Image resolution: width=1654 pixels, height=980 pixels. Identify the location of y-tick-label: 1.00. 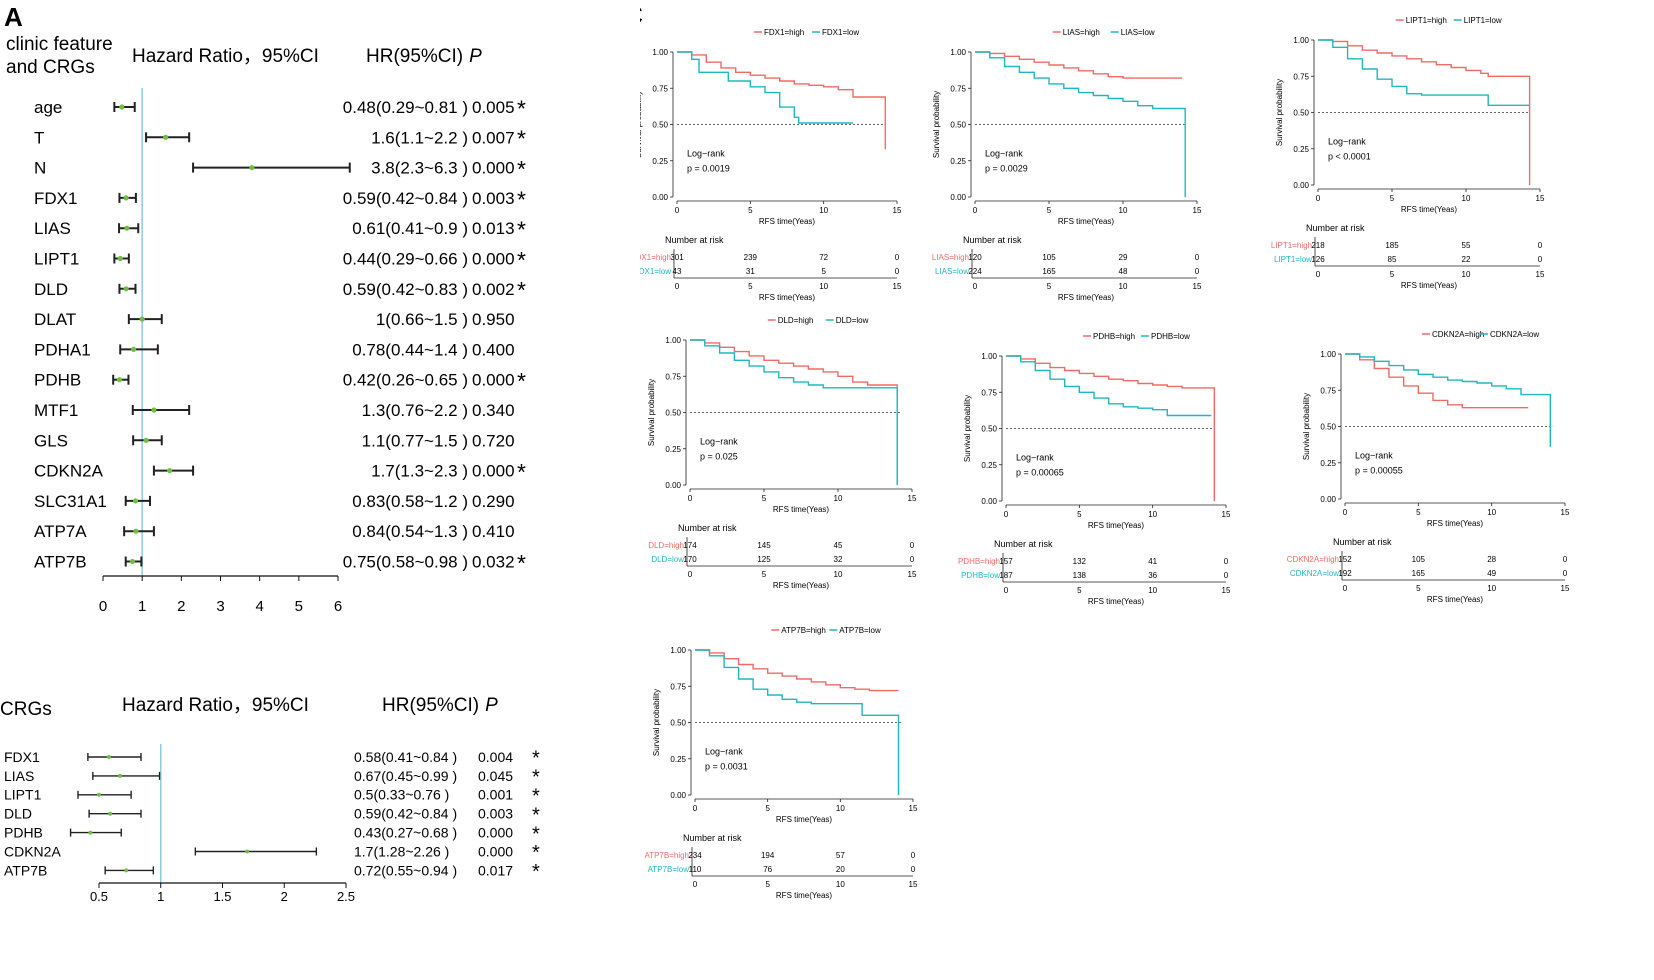
(1301, 40).